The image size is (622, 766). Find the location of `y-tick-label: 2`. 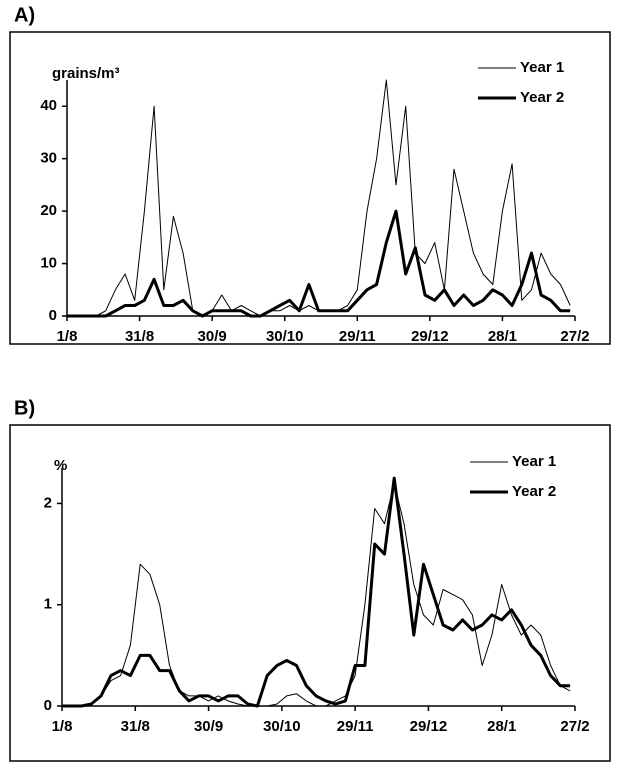

y-tick-label: 2 is located at coordinates (48, 502).